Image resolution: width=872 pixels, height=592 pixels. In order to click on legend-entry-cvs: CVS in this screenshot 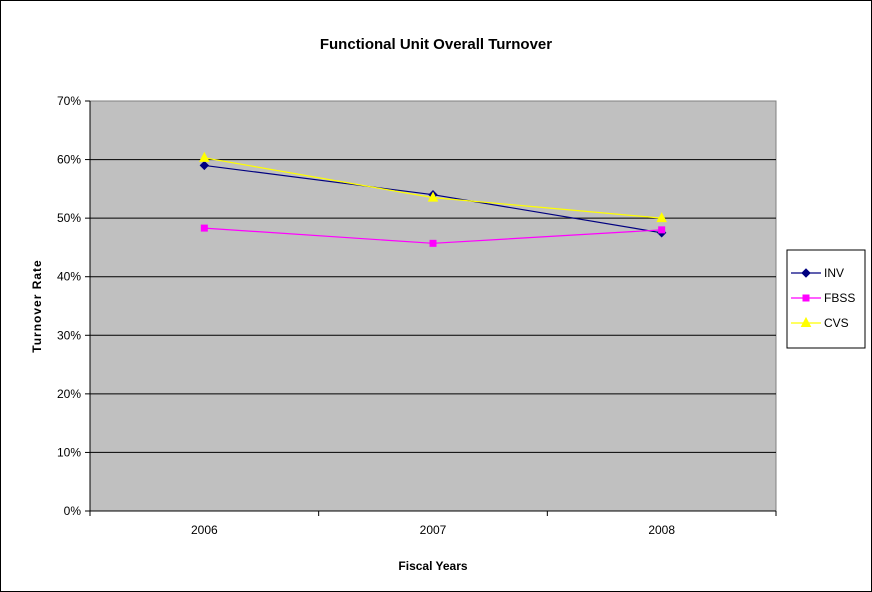, I will do `click(820, 323)`.